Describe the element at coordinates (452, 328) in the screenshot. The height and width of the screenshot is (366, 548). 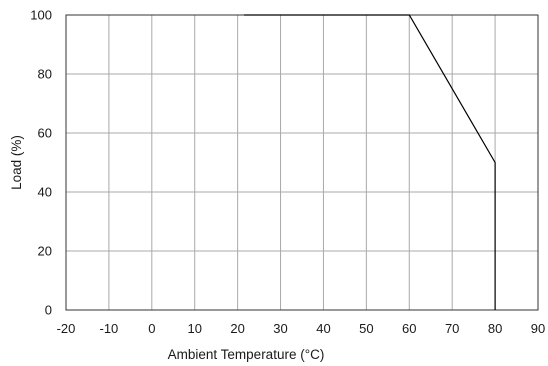
I see `x-tick-label: 70` at that location.